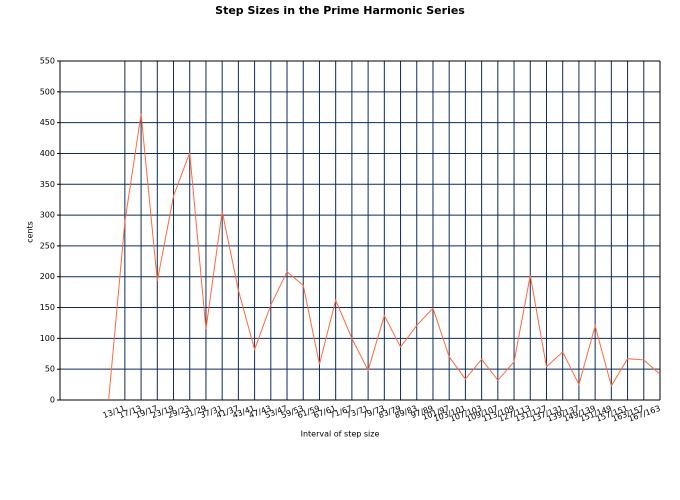 This screenshot has height=500, width=680. What do you see at coordinates (47, 184) in the screenshot?
I see `y-tick-label: 350` at bounding box center [47, 184].